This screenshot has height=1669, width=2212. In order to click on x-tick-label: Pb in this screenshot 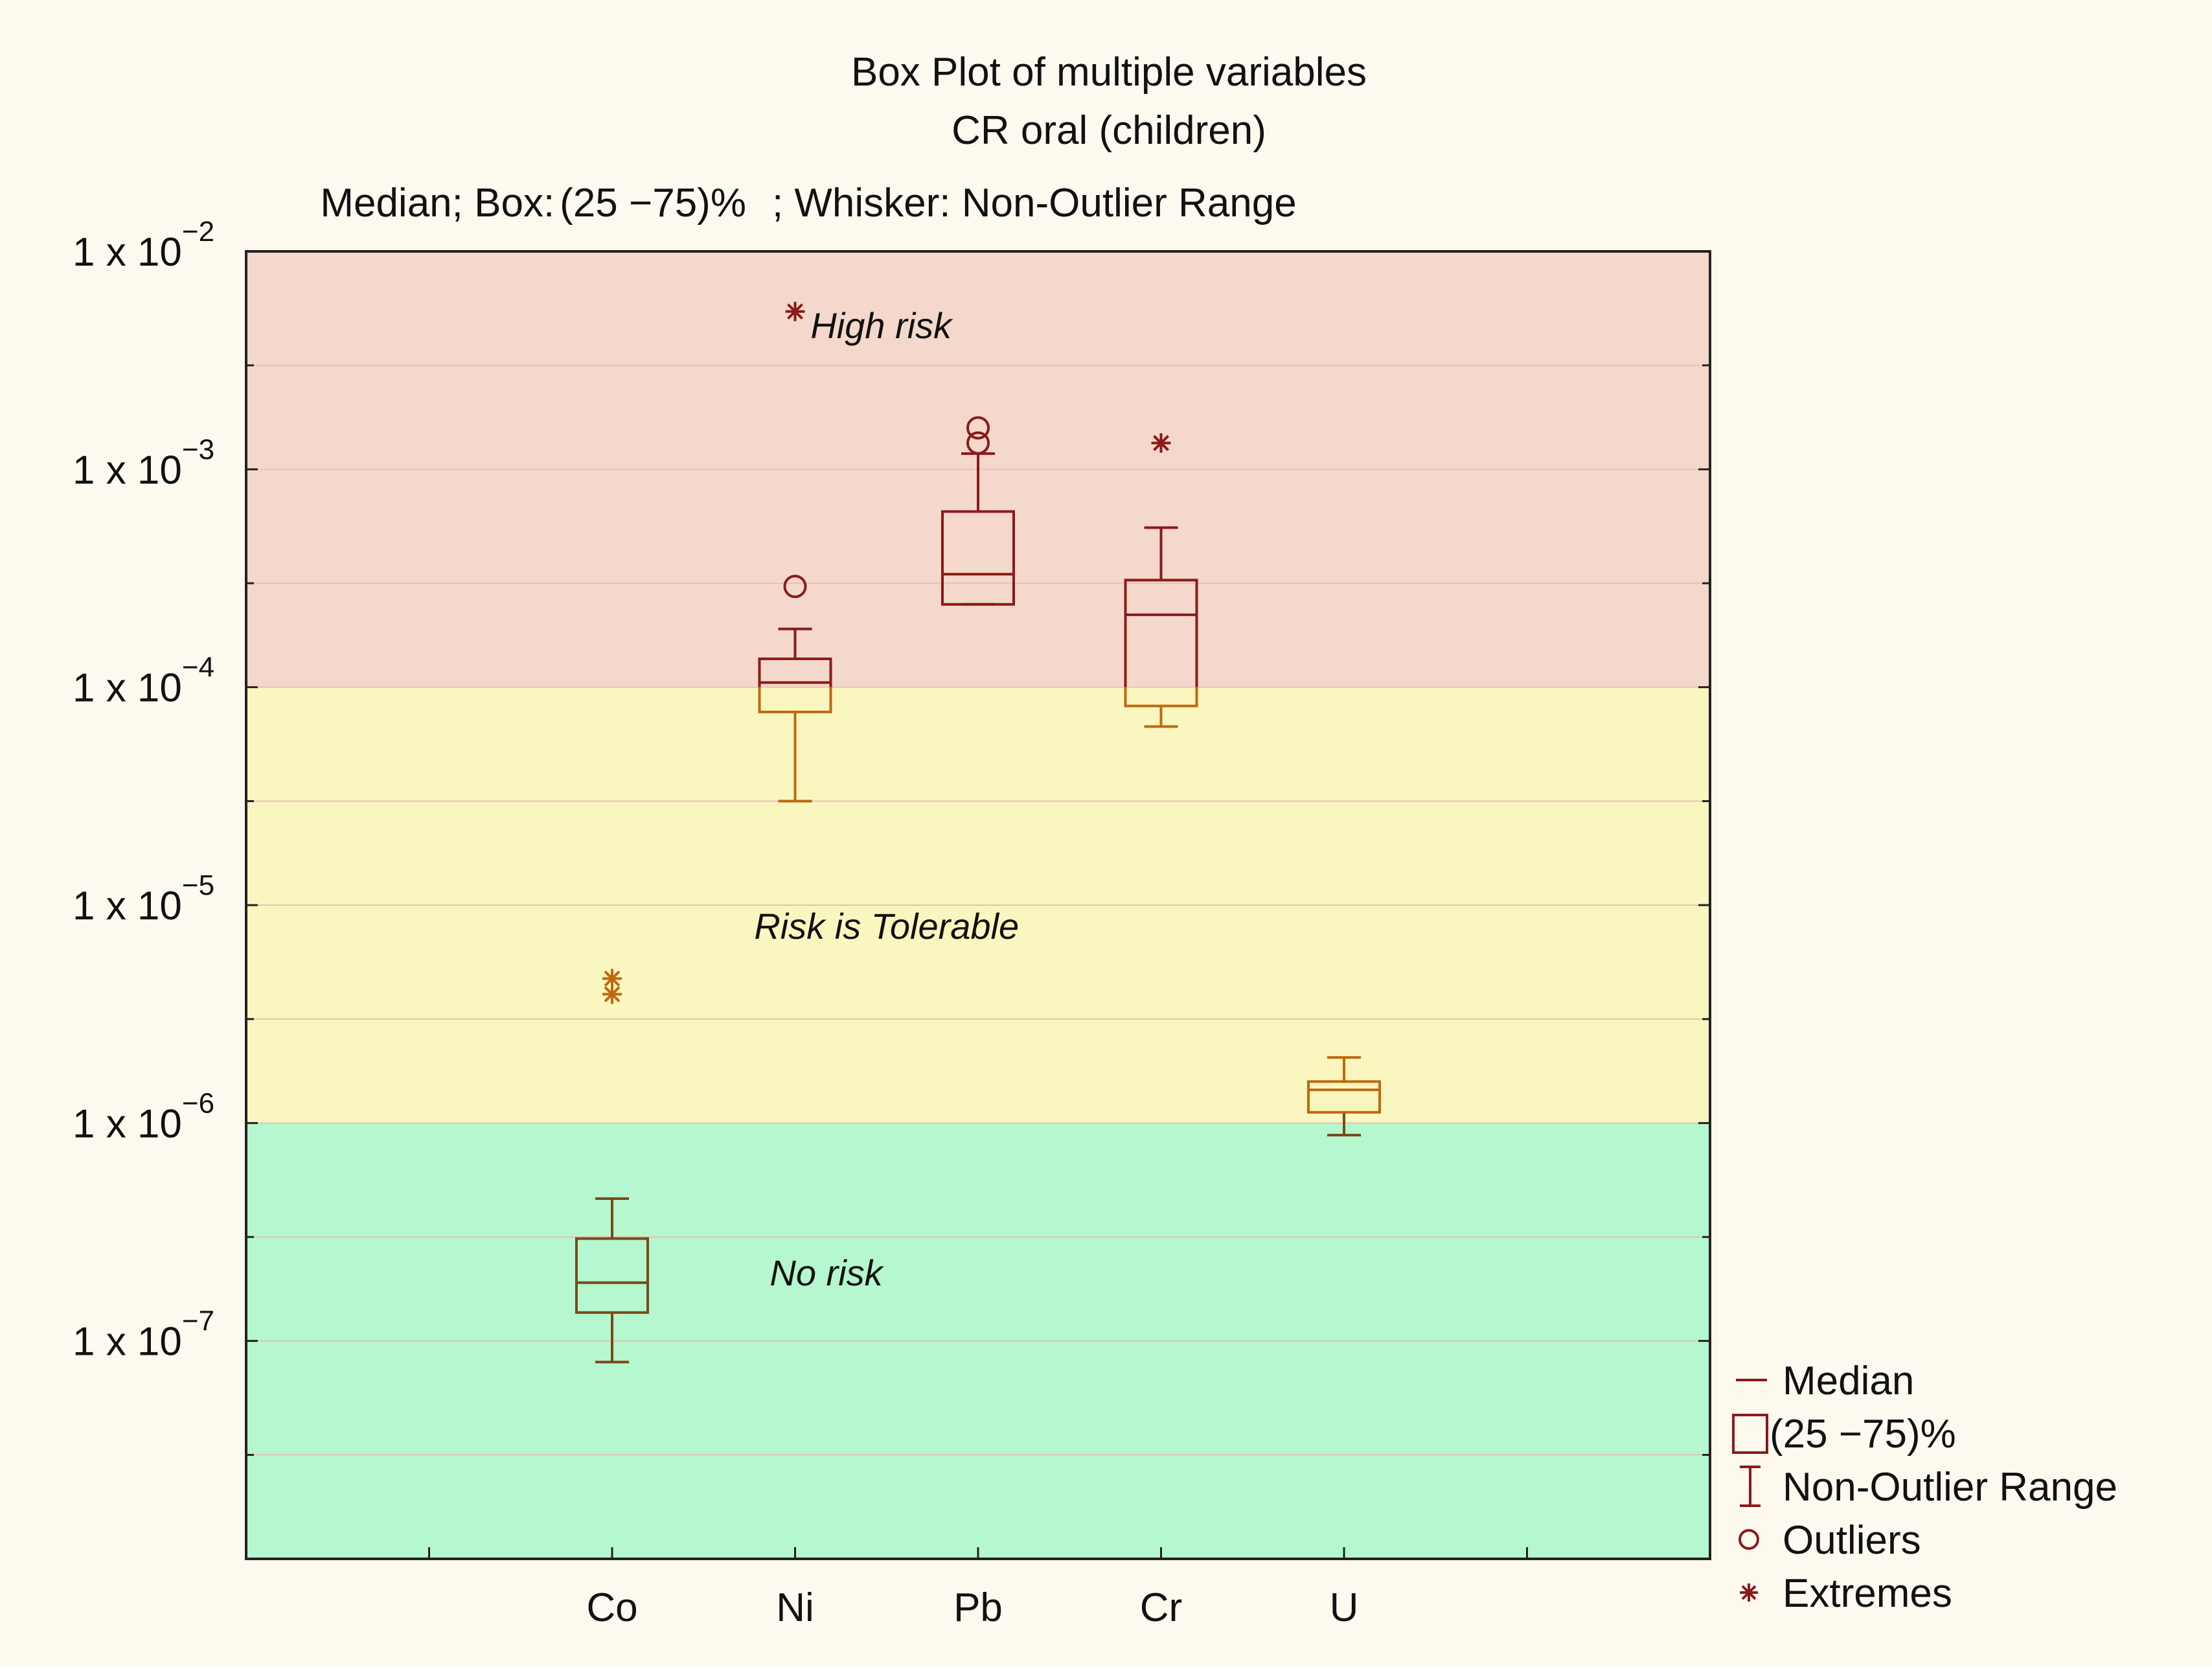, I will do `click(978, 1607)`.